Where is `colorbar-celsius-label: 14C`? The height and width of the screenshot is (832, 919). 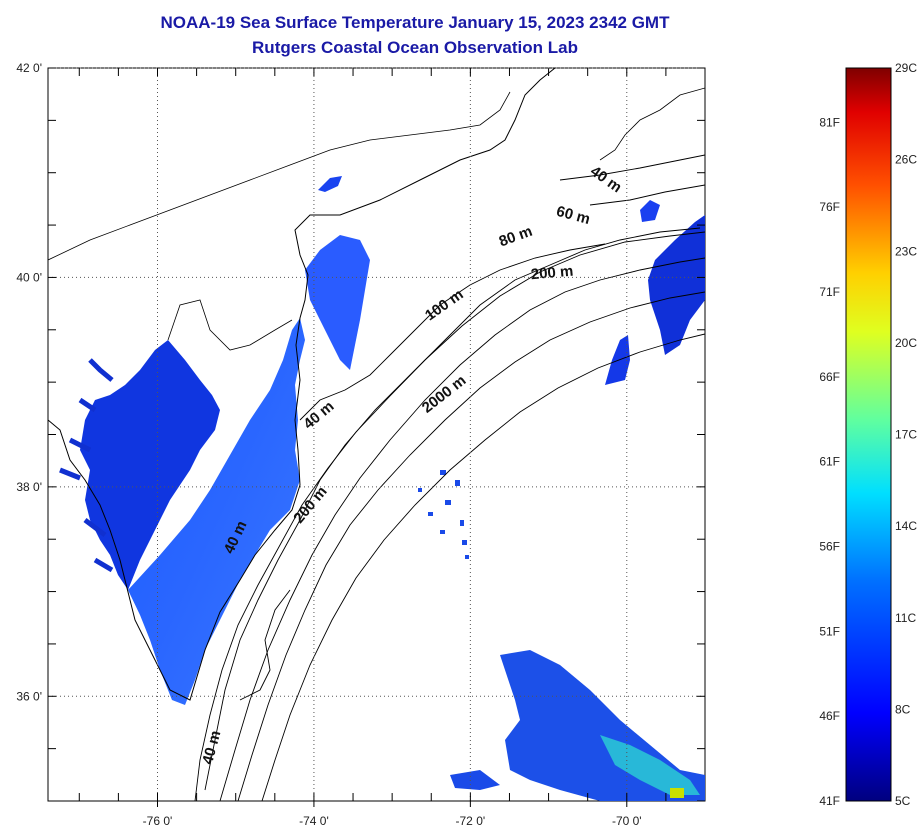 colorbar-celsius-label: 14C is located at coordinates (906, 526).